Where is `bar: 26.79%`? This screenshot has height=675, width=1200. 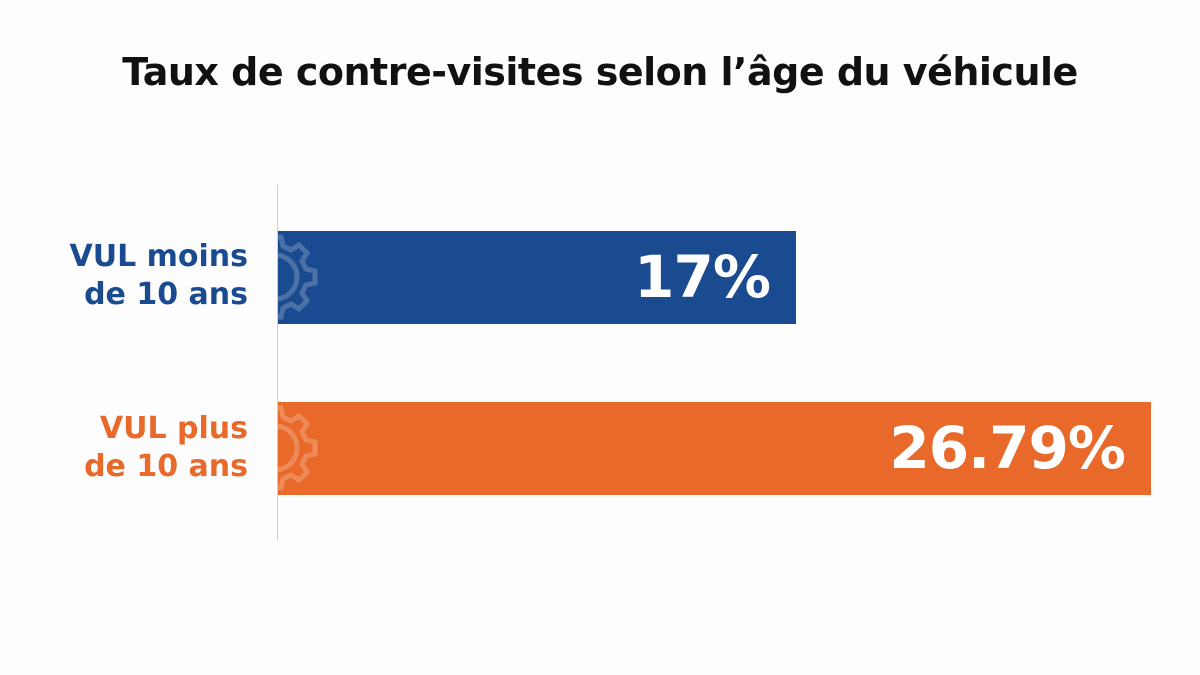 bar: 26.79% is located at coordinates (714, 448).